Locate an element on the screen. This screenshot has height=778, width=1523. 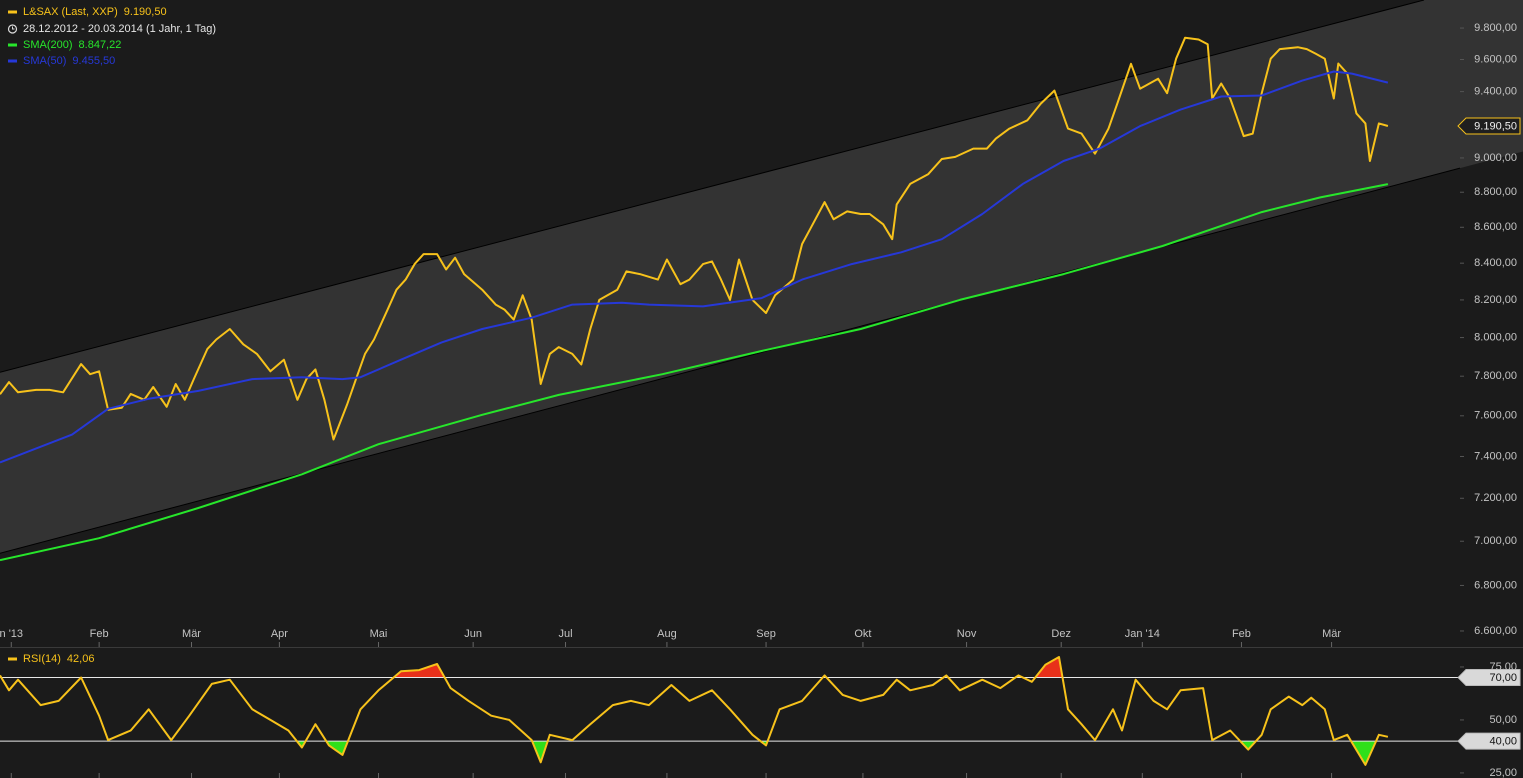
legend-label: RSI(14) is located at coordinates (42, 659).